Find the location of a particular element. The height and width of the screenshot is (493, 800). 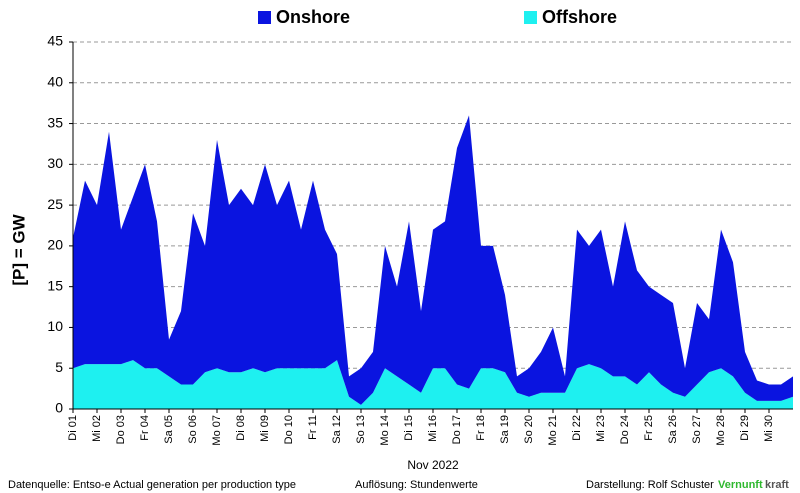

x-tick-label: Fr 18 is located at coordinates (481, 428).